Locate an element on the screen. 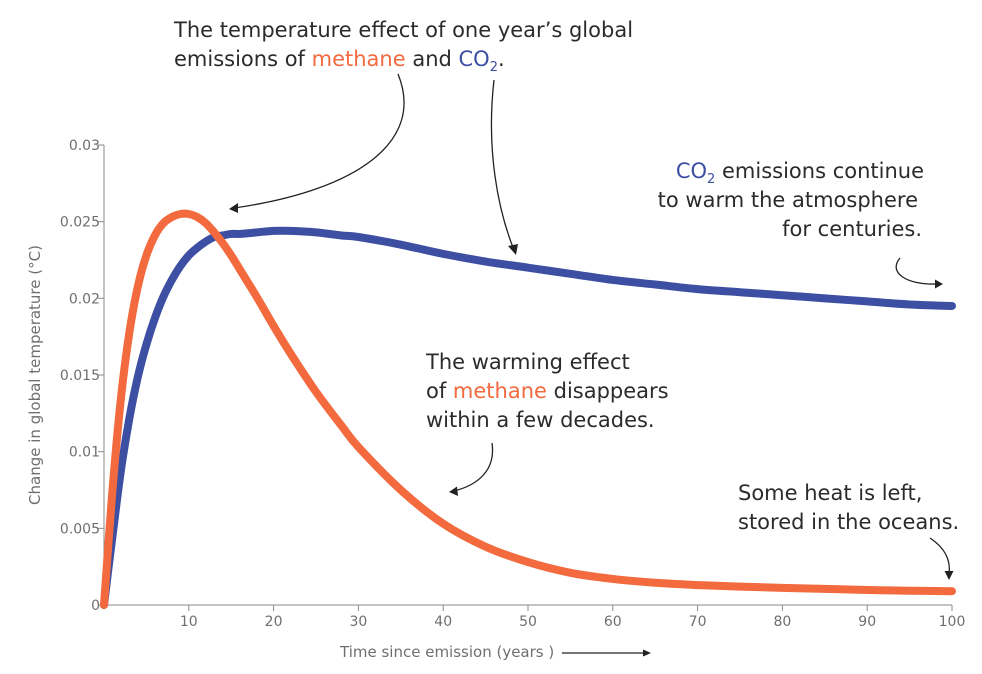 Image resolution: width=982 pixels, height=674 pixels. annotation-co2-sub: 2 is located at coordinates (711, 179).